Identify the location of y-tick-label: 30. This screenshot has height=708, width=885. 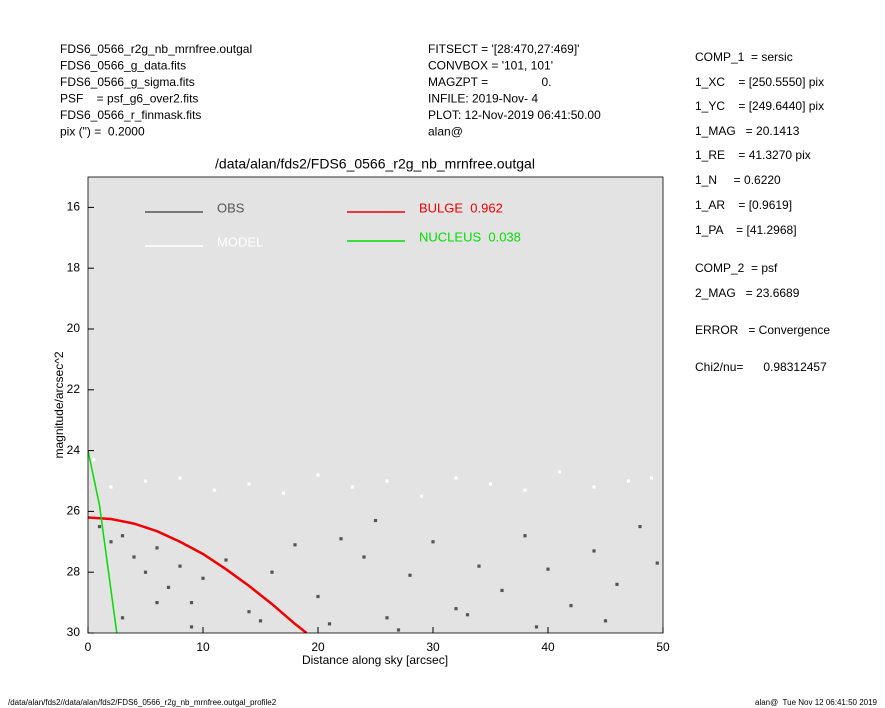
(74, 632).